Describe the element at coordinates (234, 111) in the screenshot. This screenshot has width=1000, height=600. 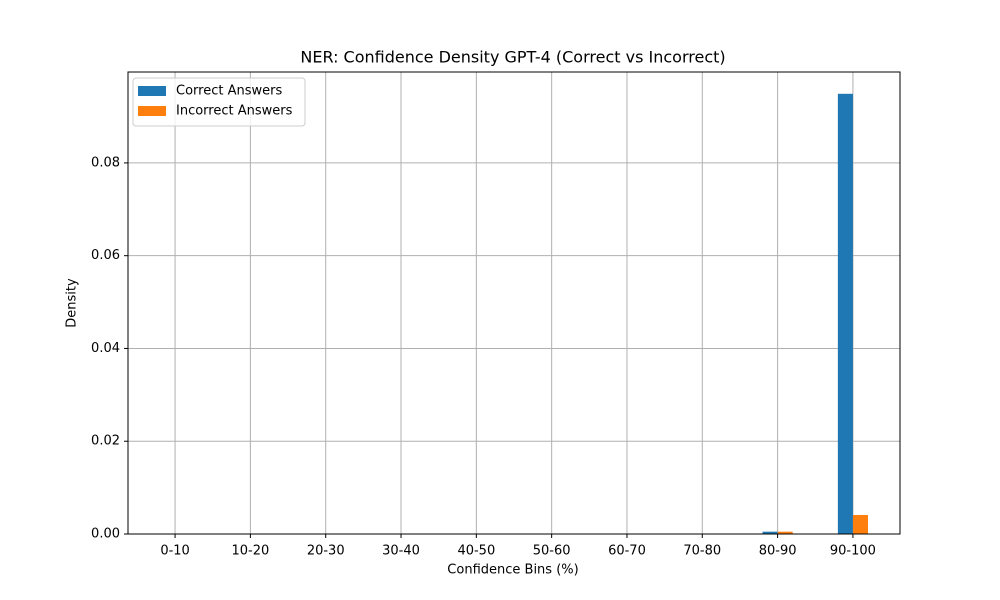
I see `legend-label: Incorrect Answers` at that location.